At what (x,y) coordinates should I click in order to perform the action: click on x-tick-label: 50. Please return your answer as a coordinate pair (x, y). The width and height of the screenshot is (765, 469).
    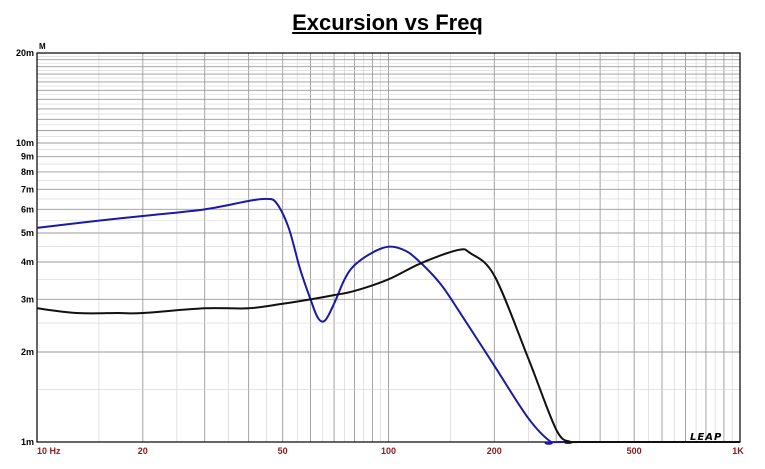
    Looking at the image, I should click on (283, 451).